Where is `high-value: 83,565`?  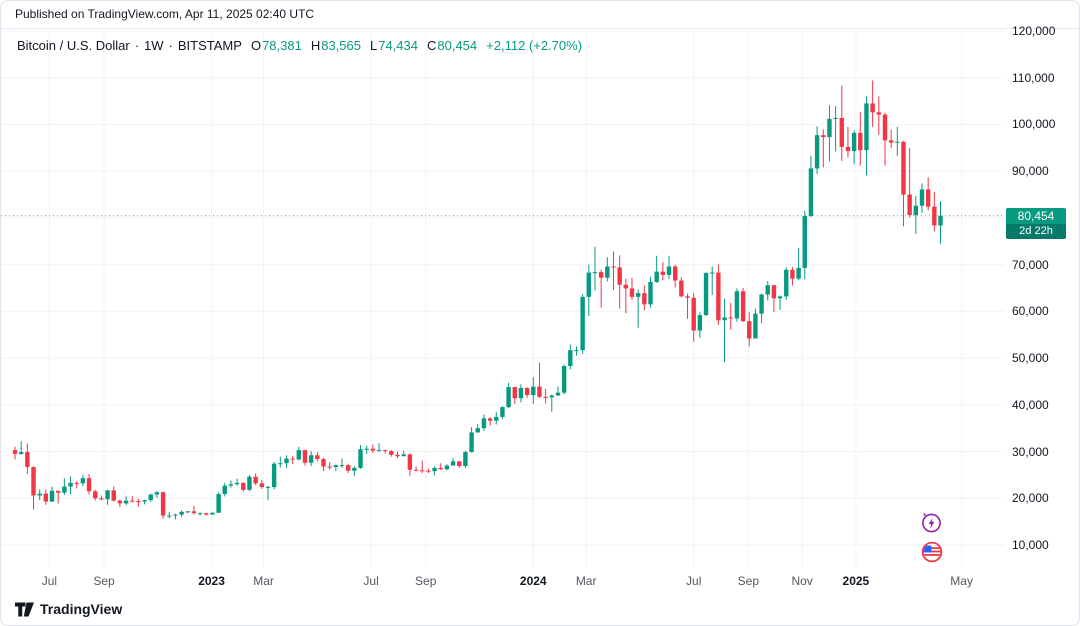 high-value: 83,565 is located at coordinates (341, 45).